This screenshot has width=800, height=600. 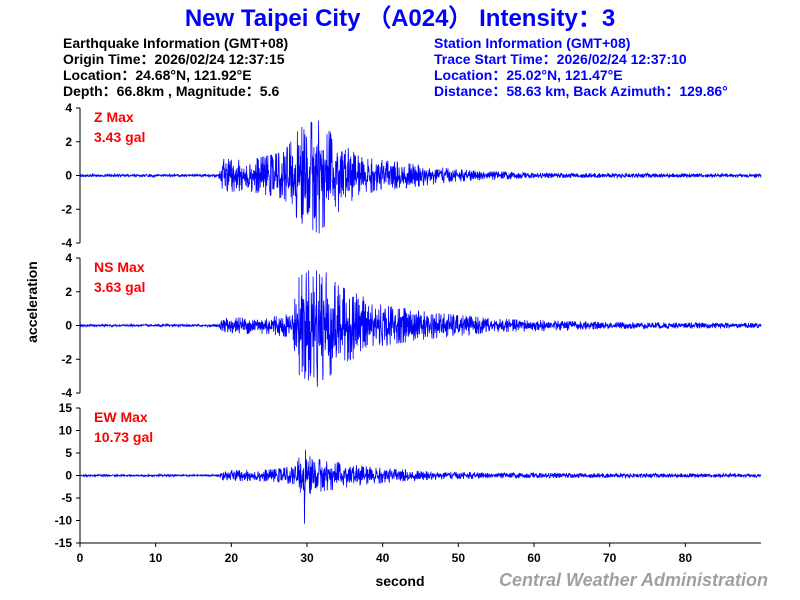 I want to click on peak-value: 10.73 gal, so click(x=123, y=437).